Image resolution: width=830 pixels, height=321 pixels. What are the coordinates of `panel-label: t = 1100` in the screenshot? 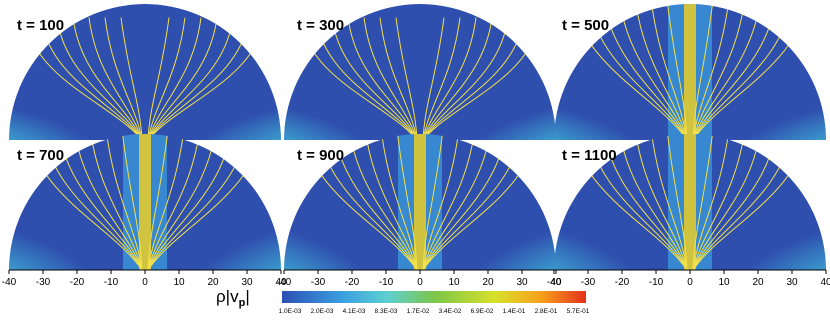 It's located at (589, 155).